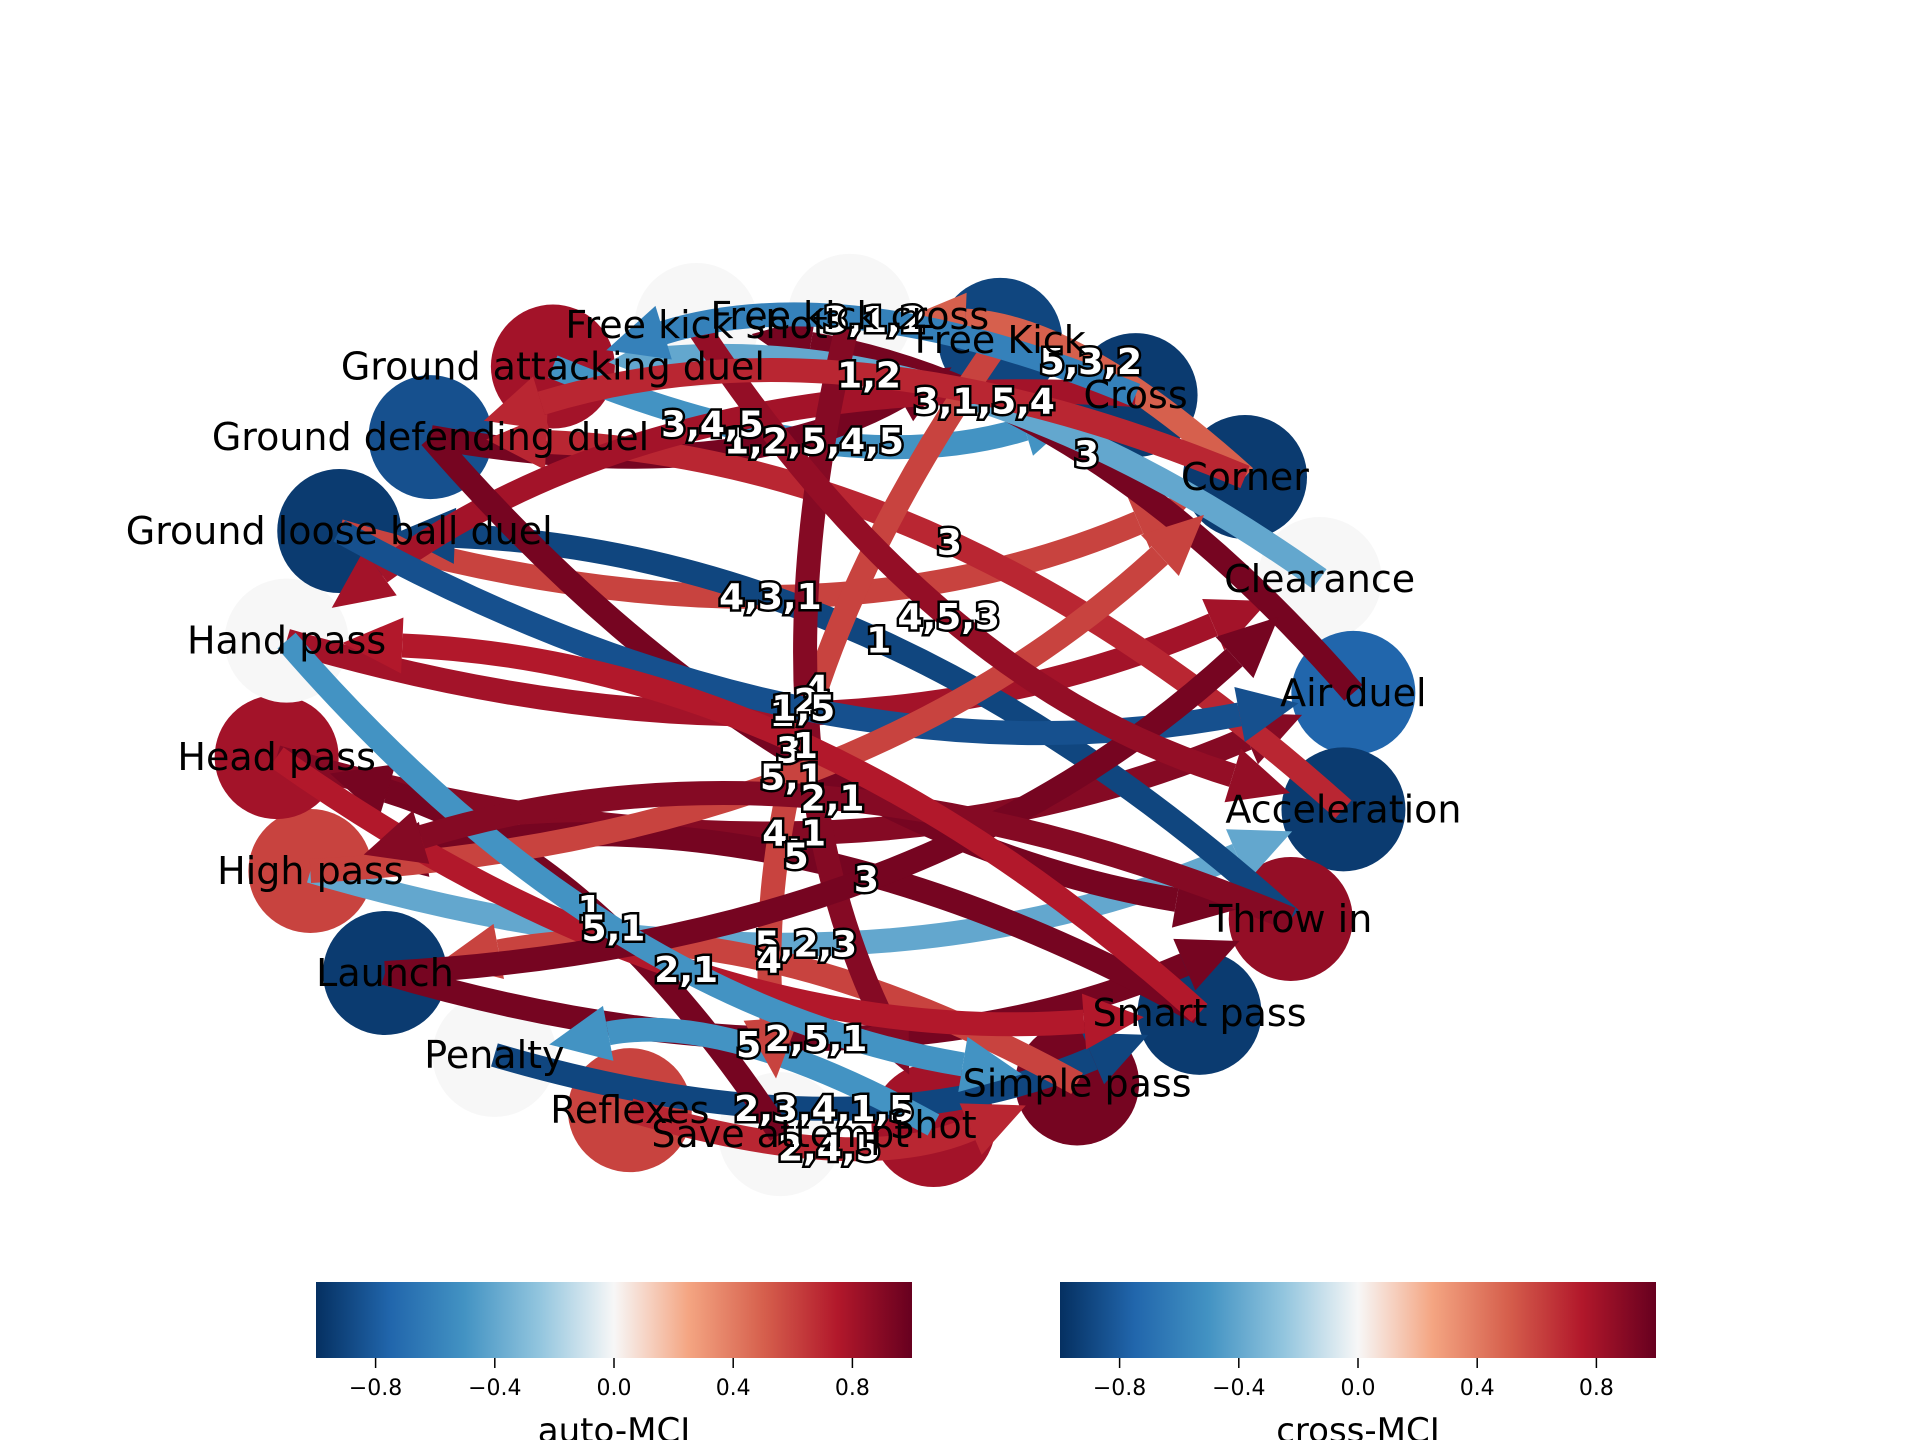 Image resolution: width=1920 pixels, height=1440 pixels. I want to click on edge-label: 5,3,2, so click(1091, 362).